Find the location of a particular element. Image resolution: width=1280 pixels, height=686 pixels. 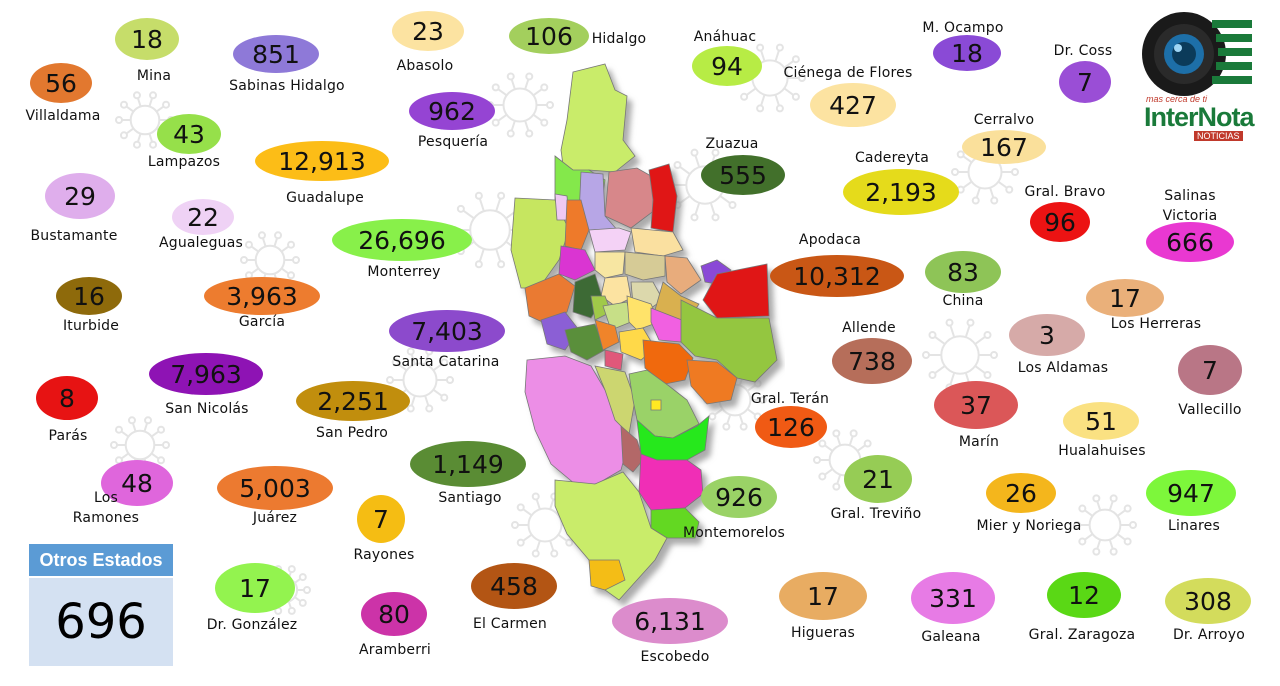

label-higueras: Higueras is located at coordinates (823, 633).